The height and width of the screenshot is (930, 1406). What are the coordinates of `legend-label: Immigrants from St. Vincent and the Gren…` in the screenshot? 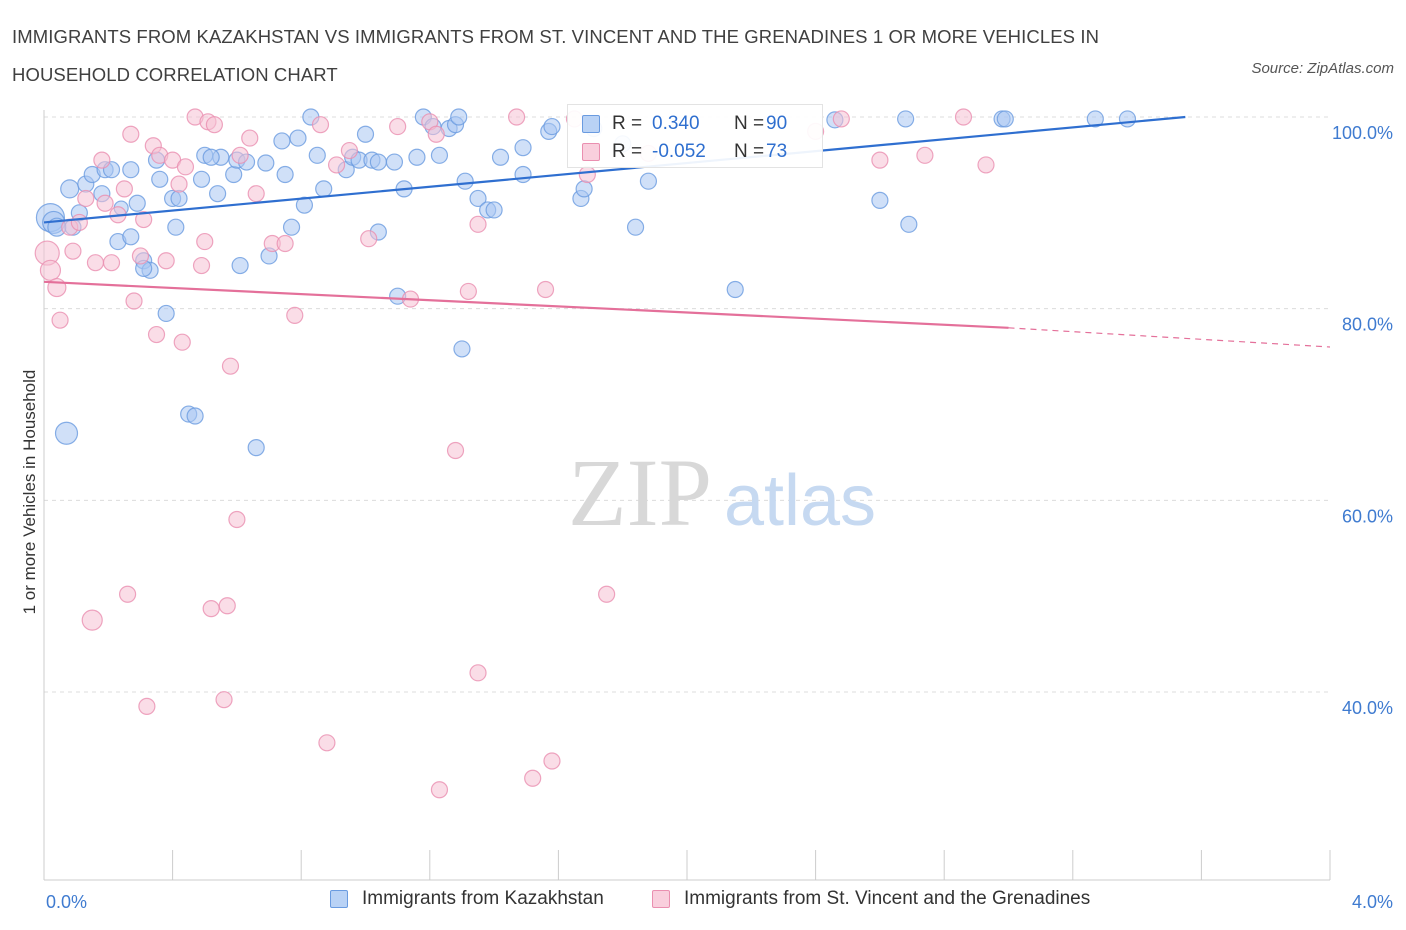 It's located at (887, 898).